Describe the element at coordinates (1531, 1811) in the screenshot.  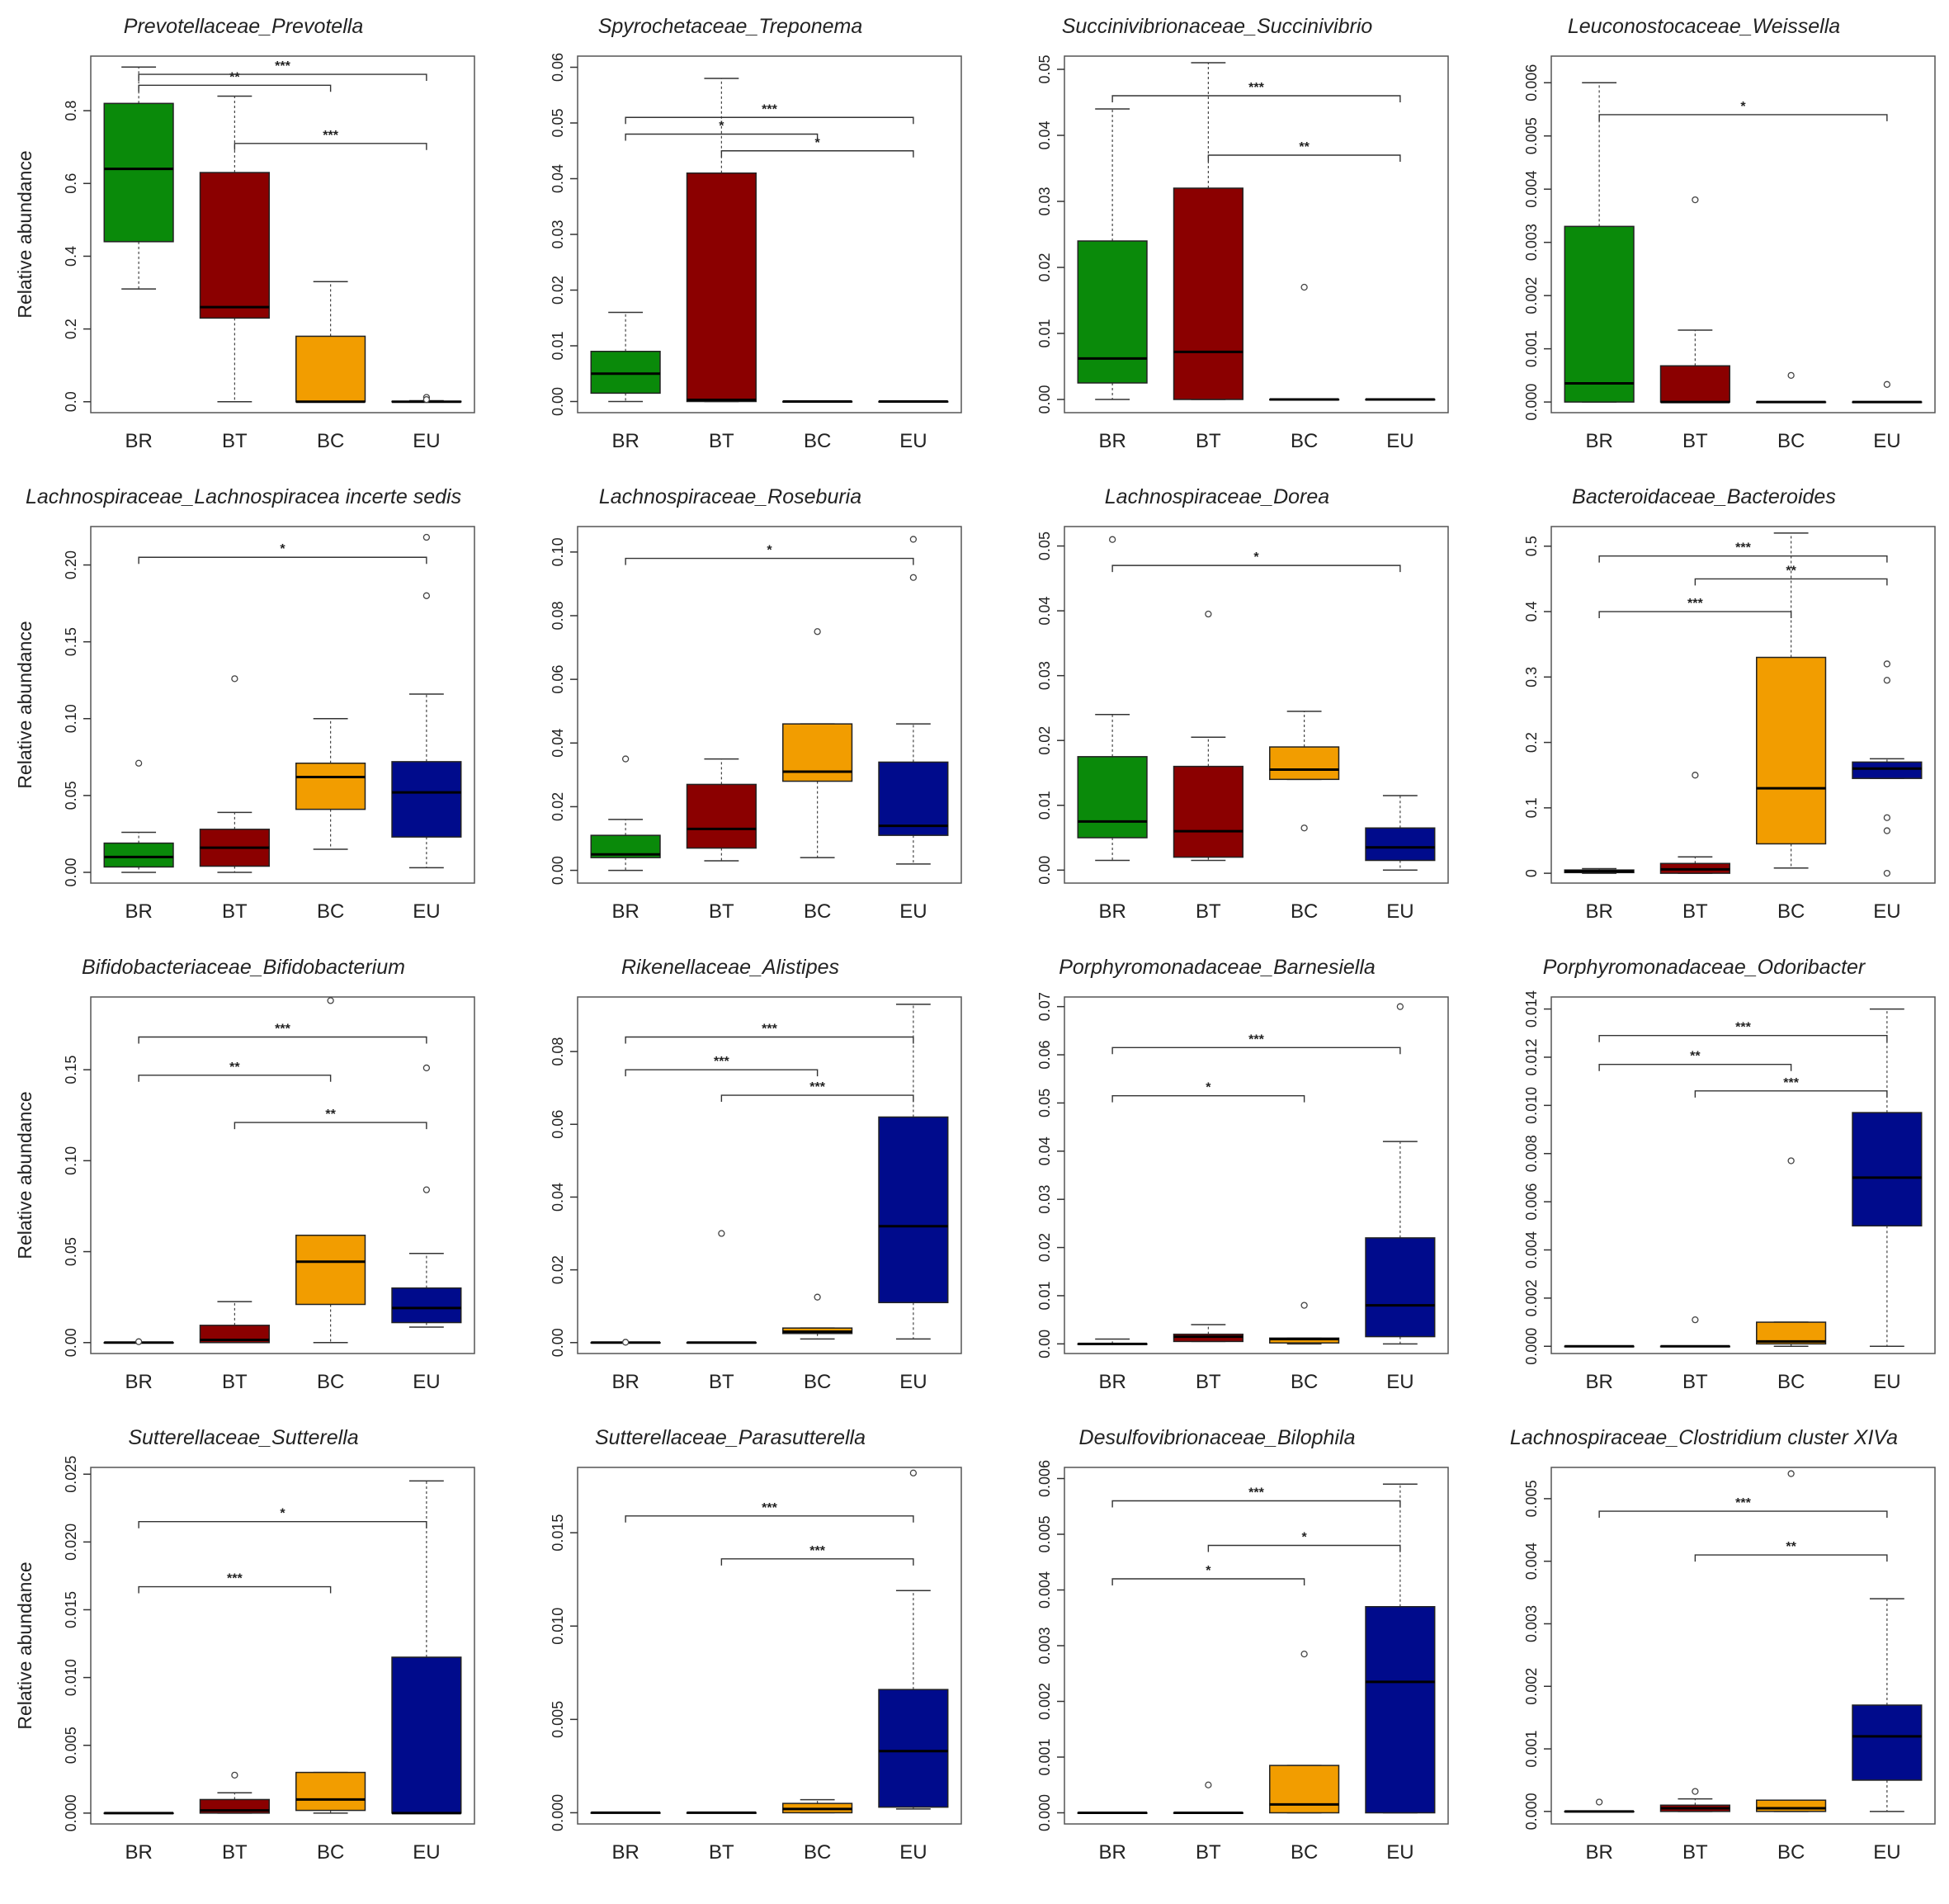
I see `y-tick-label: 0.000` at that location.